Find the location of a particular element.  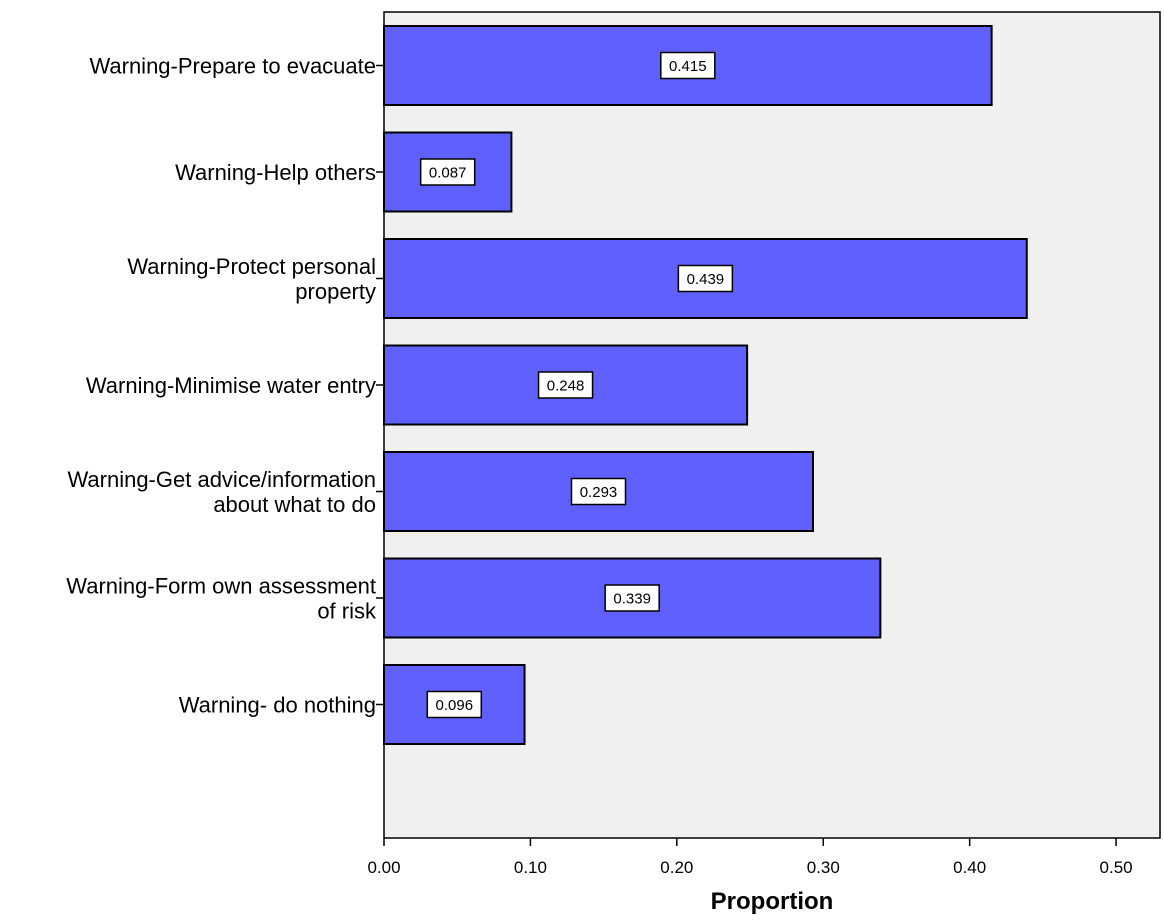

value-label: 0.293 is located at coordinates (599, 492).